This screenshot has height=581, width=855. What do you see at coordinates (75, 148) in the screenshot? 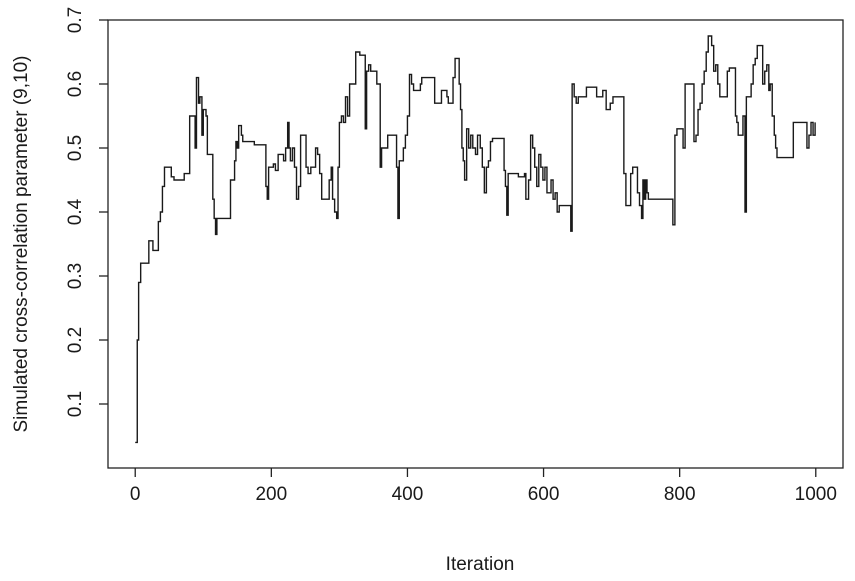
I see `y-tick-label: 0.5` at bounding box center [75, 148].